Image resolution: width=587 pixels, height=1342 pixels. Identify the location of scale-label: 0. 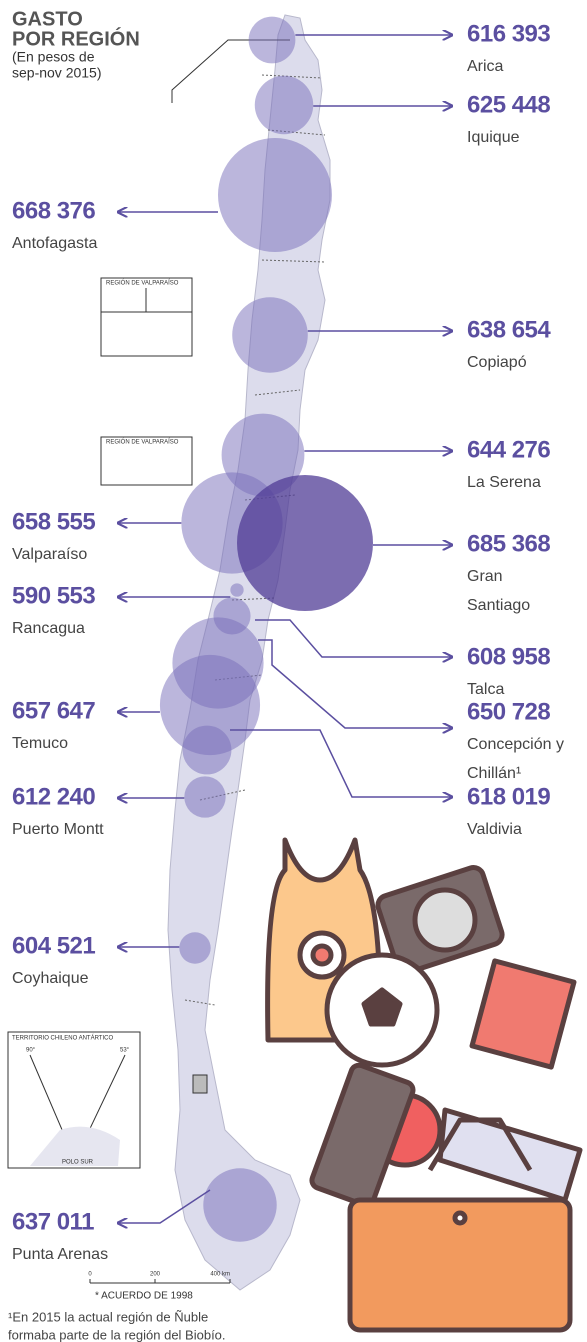
(90, 1275).